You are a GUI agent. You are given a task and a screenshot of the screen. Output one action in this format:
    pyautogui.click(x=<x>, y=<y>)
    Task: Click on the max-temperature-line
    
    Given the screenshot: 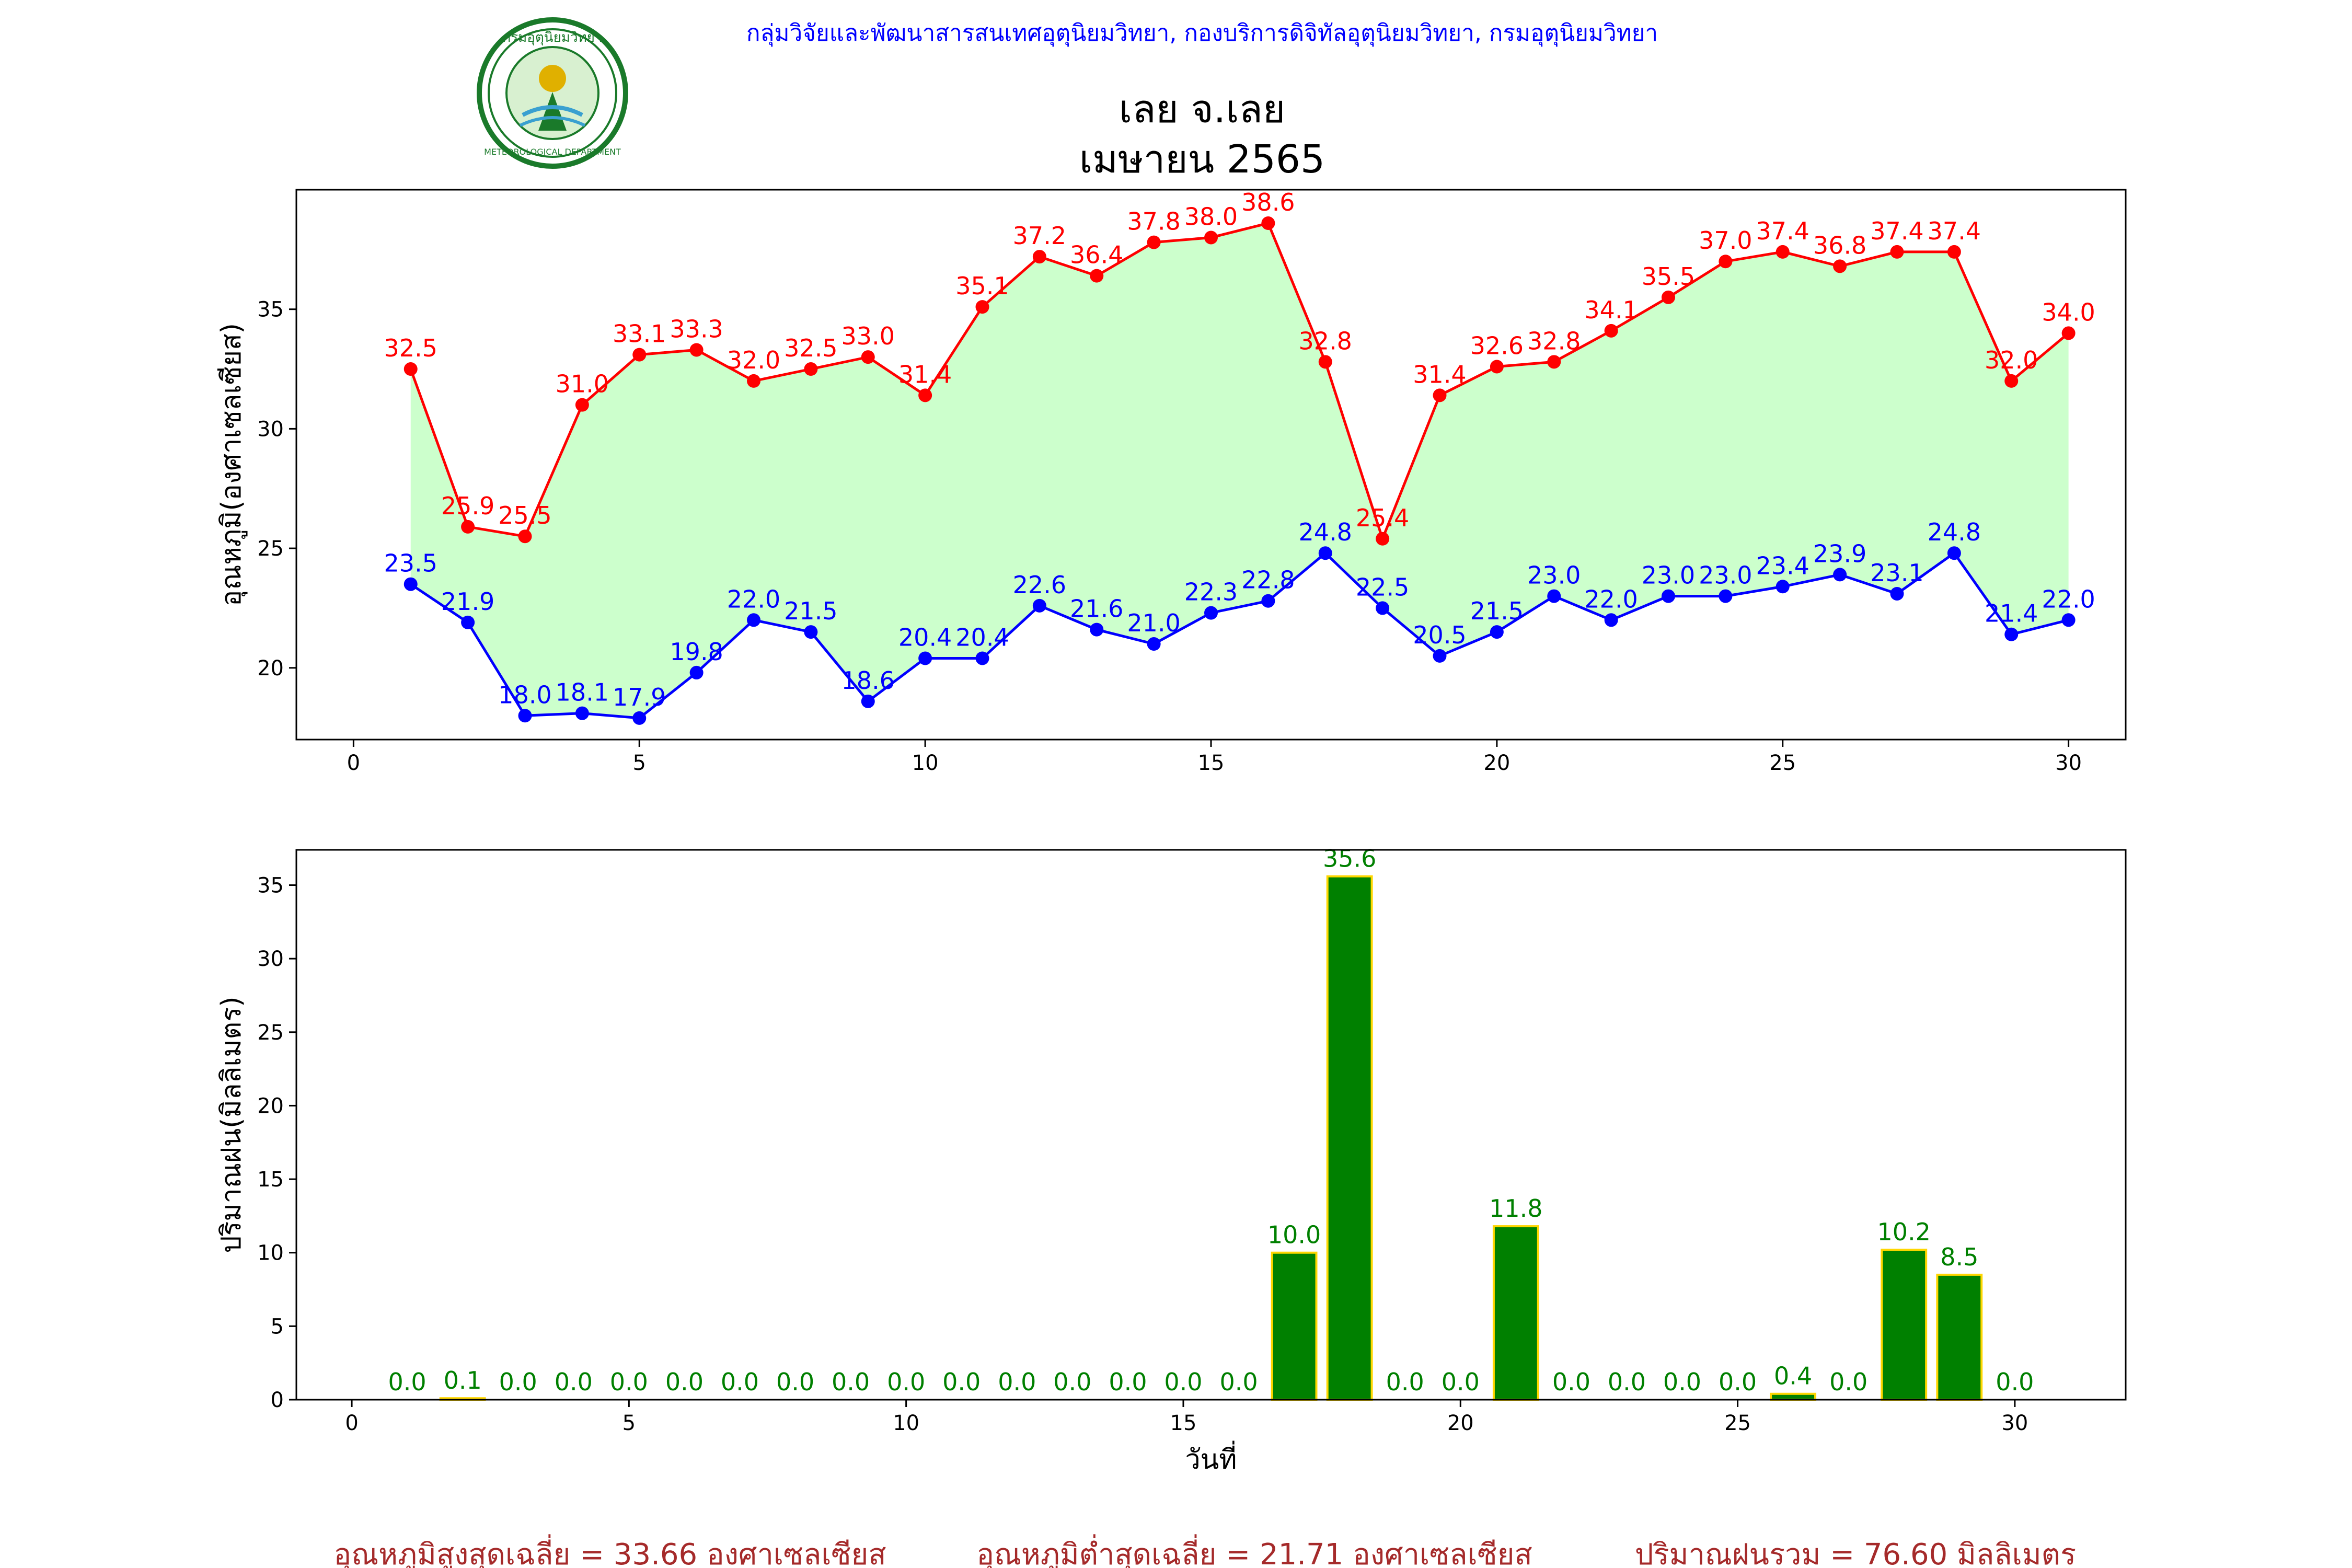 What is the action you would take?
    pyautogui.click(x=1239, y=382)
    